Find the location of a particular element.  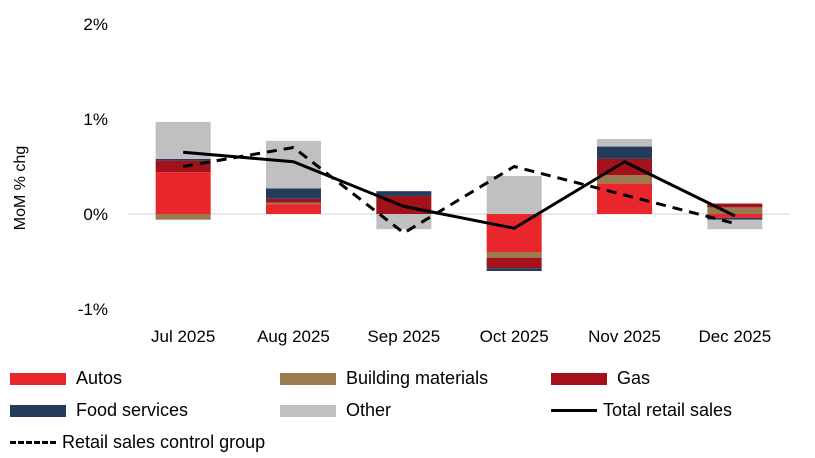

y-tick-label: 0% is located at coordinates (95, 214).